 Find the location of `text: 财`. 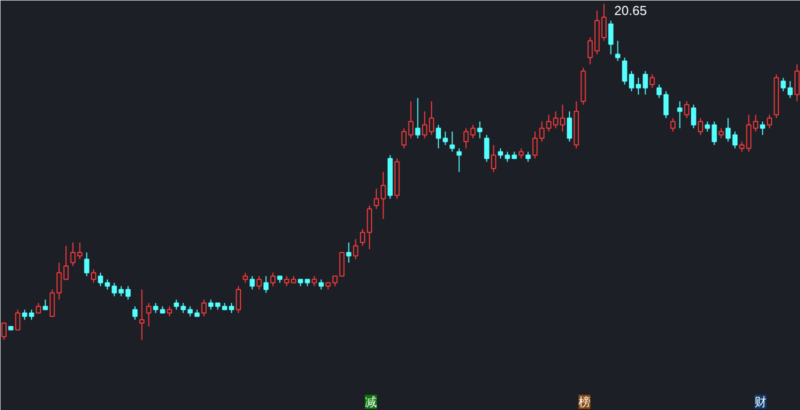

text: 财 is located at coordinates (760, 401).